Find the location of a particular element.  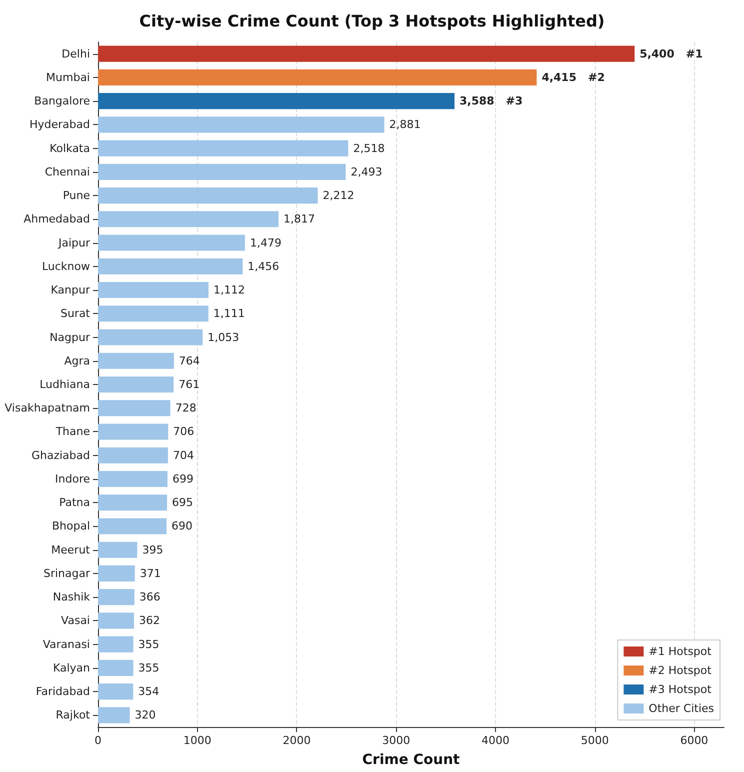

y-tick-label: Indore is located at coordinates (72, 479).